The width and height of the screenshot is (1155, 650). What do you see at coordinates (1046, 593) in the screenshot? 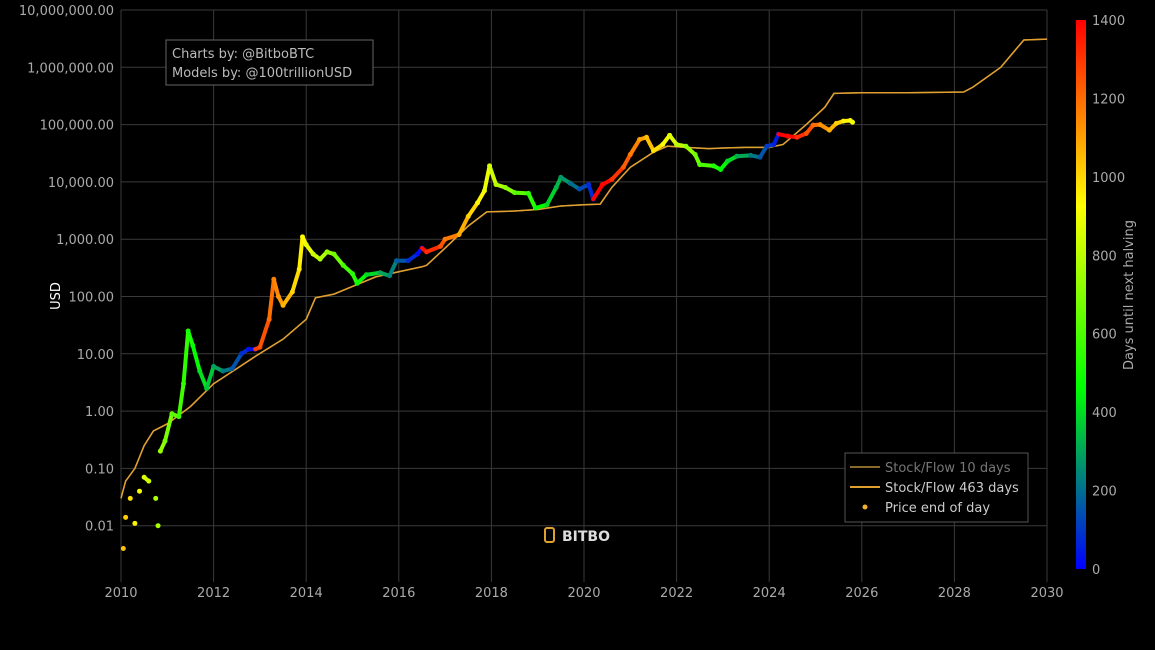
I see `x-tick-label: 2030` at bounding box center [1046, 593].